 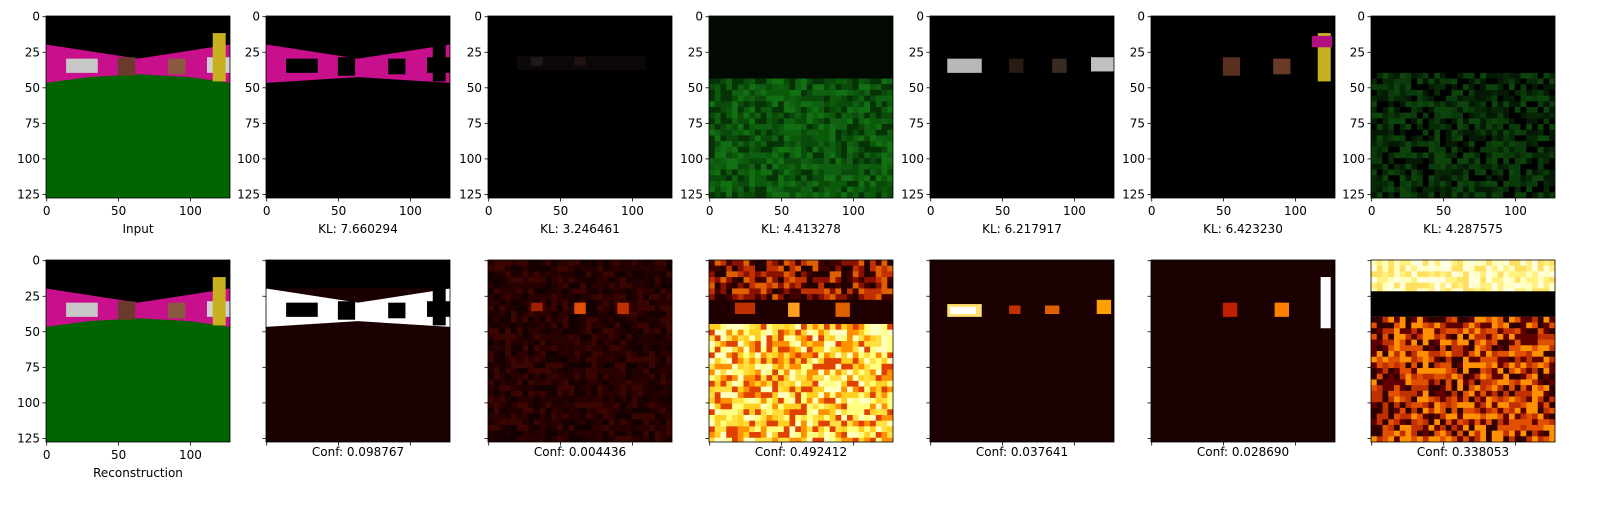 I want to click on y-tick-label: 0, so click(x=36, y=261).